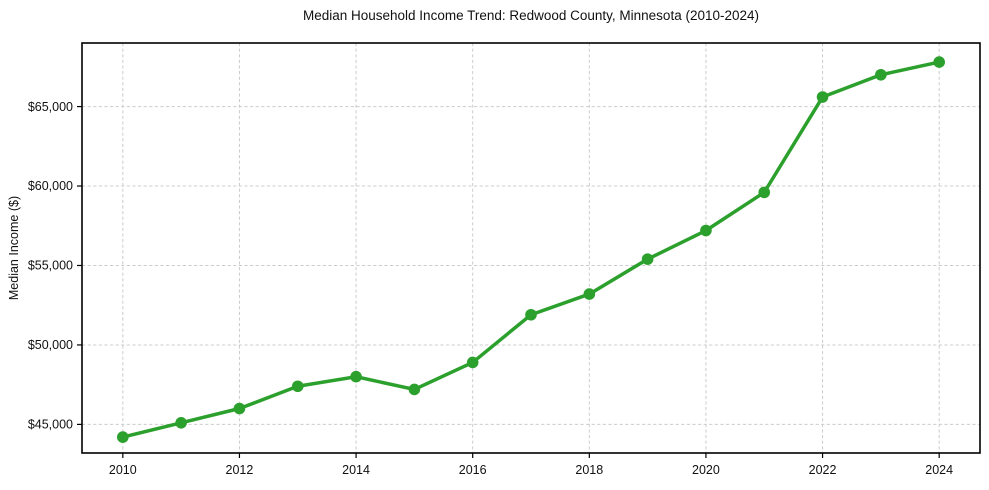  What do you see at coordinates (823, 470) in the screenshot?
I see `x-tick-label: 2022` at bounding box center [823, 470].